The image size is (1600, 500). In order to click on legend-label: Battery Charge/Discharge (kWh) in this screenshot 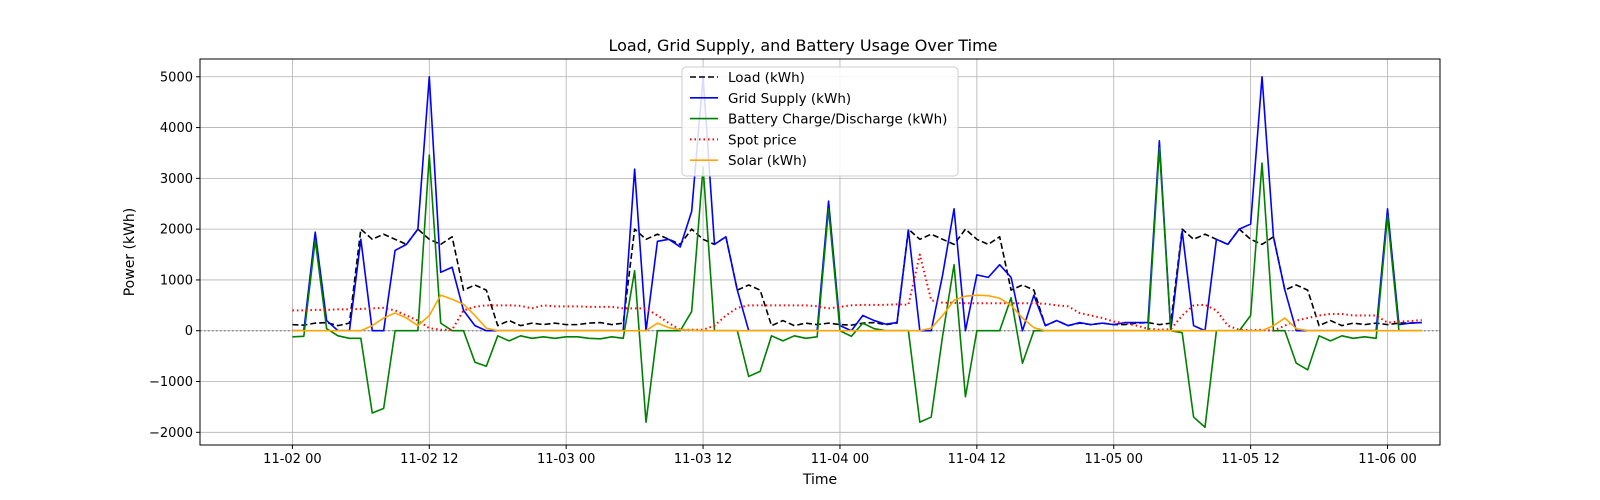, I will do `click(837, 120)`.